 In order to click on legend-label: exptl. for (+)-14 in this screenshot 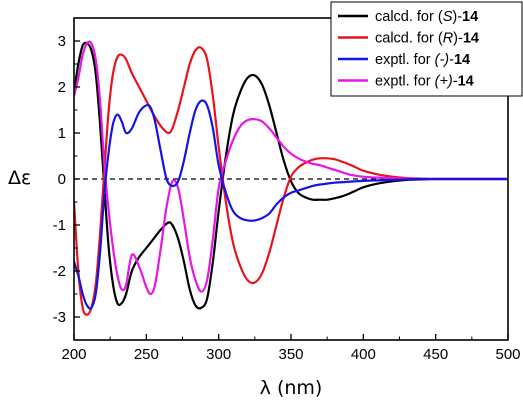, I will do `click(424, 82)`.